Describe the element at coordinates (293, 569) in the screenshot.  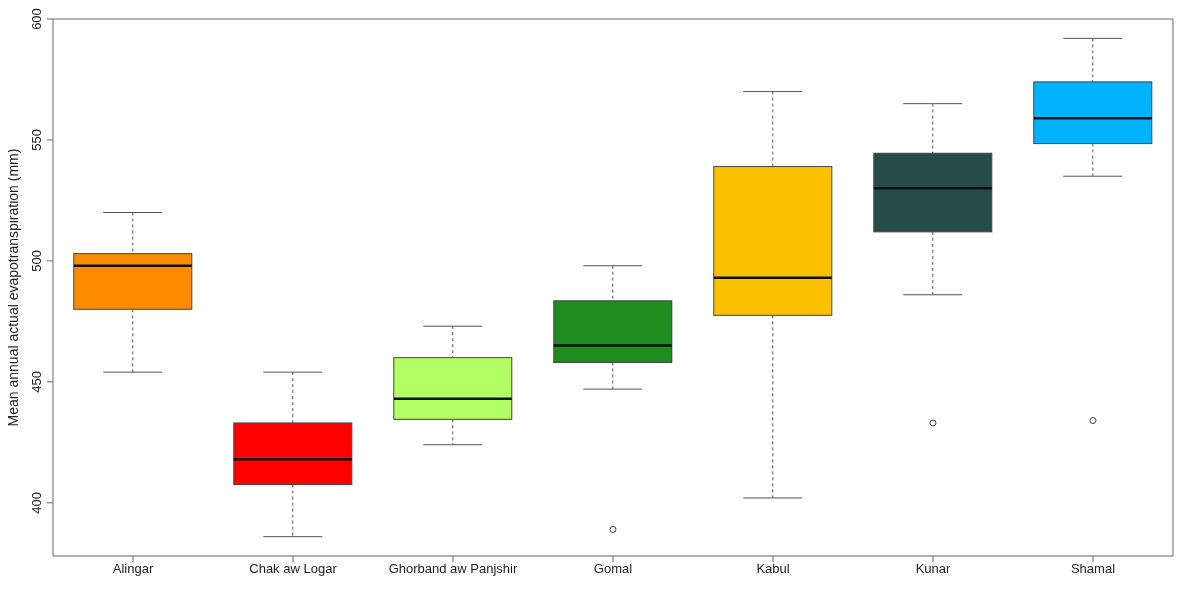
I see `x-tick-label: Chak aw Logar` at that location.